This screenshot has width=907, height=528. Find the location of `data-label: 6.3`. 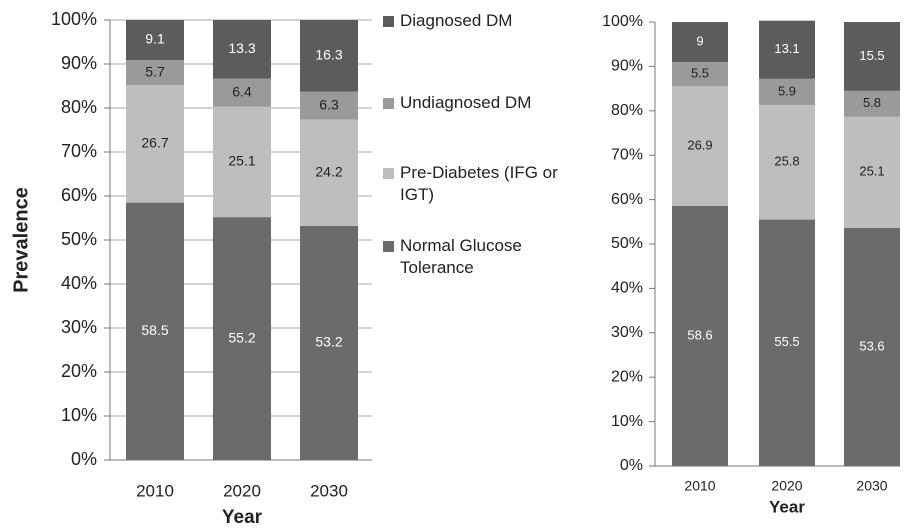

data-label: 6.3 is located at coordinates (329, 104).